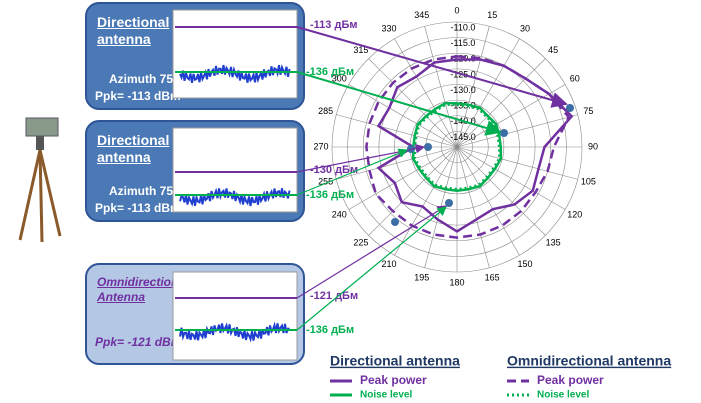 The height and width of the screenshot is (403, 701). I want to click on angle-label: 195, so click(421, 278).